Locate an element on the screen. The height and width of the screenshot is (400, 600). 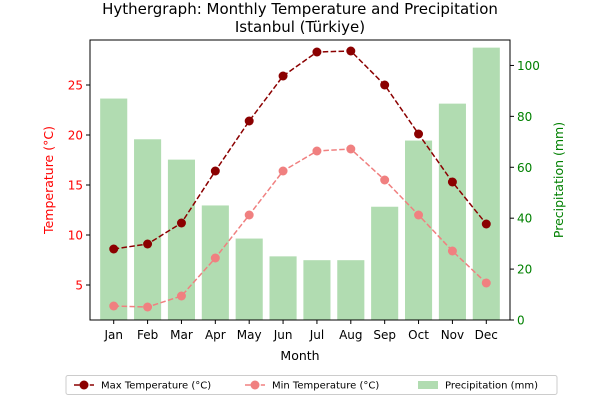
max-temp-point-may is located at coordinates (249, 121).